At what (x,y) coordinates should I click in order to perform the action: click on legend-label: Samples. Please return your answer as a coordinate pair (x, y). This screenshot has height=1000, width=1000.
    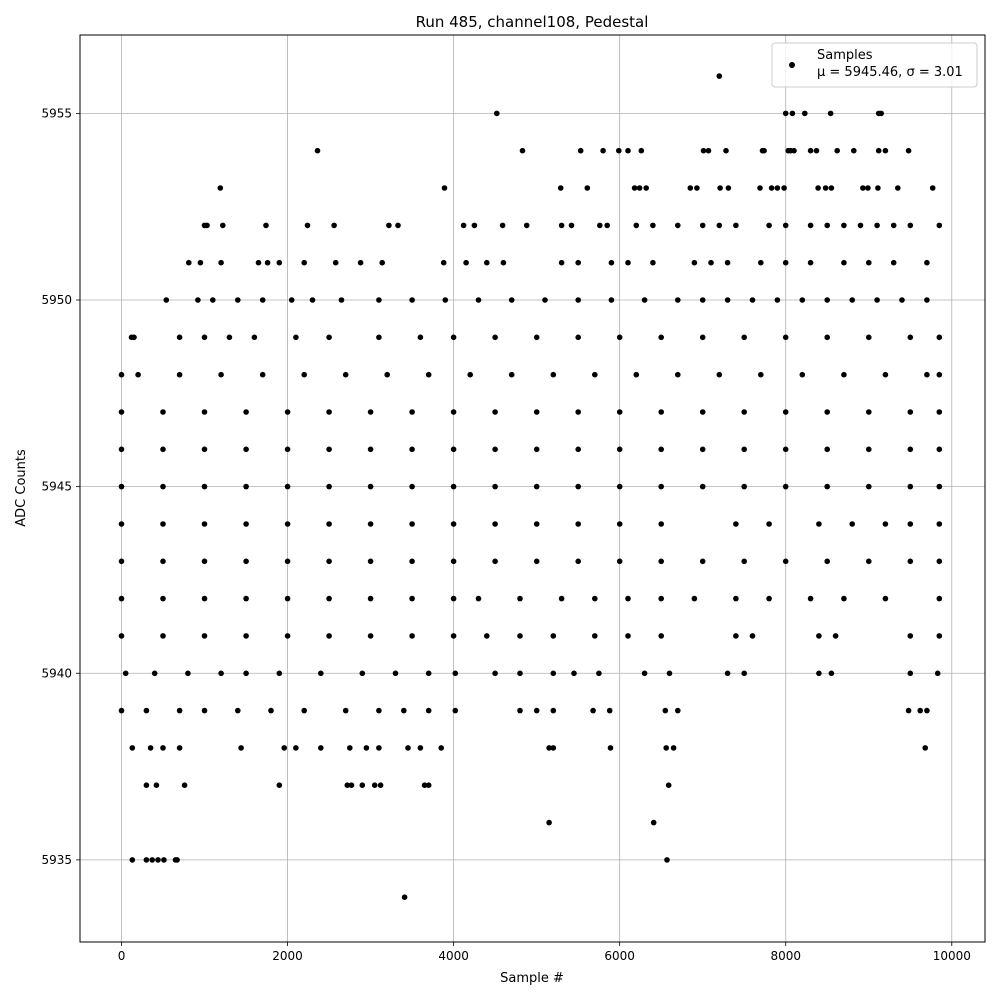
    Looking at the image, I should click on (845, 55).